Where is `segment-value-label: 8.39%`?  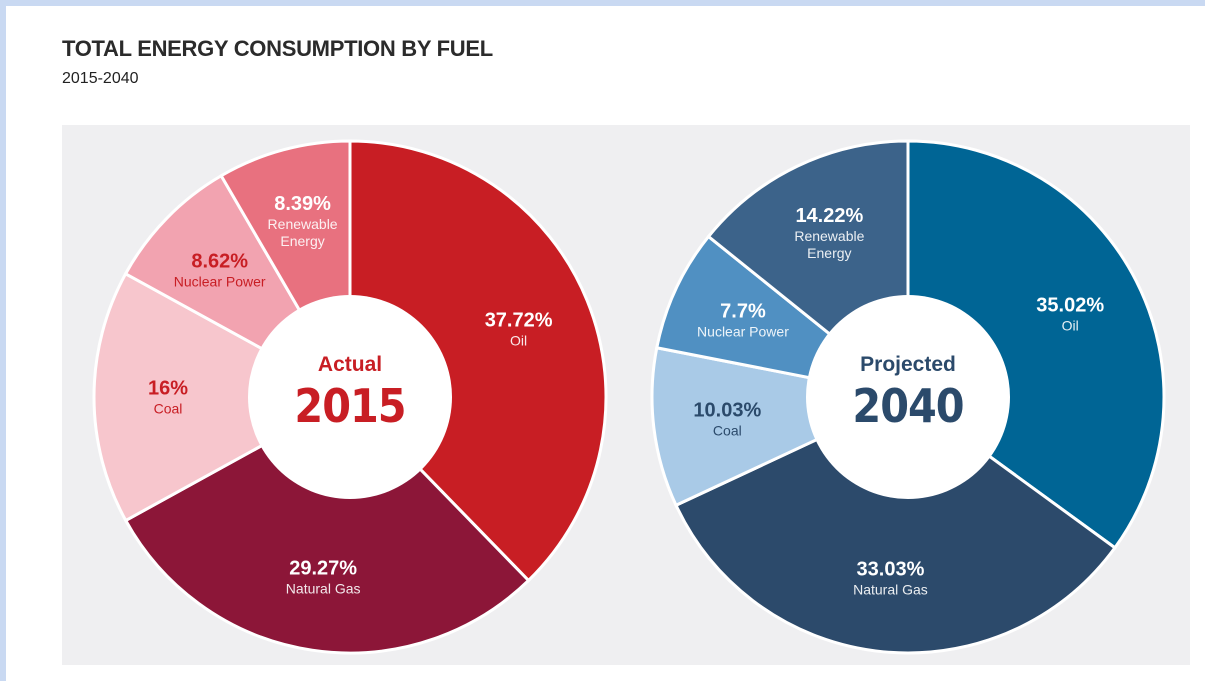
segment-value-label: 8.39% is located at coordinates (302, 204).